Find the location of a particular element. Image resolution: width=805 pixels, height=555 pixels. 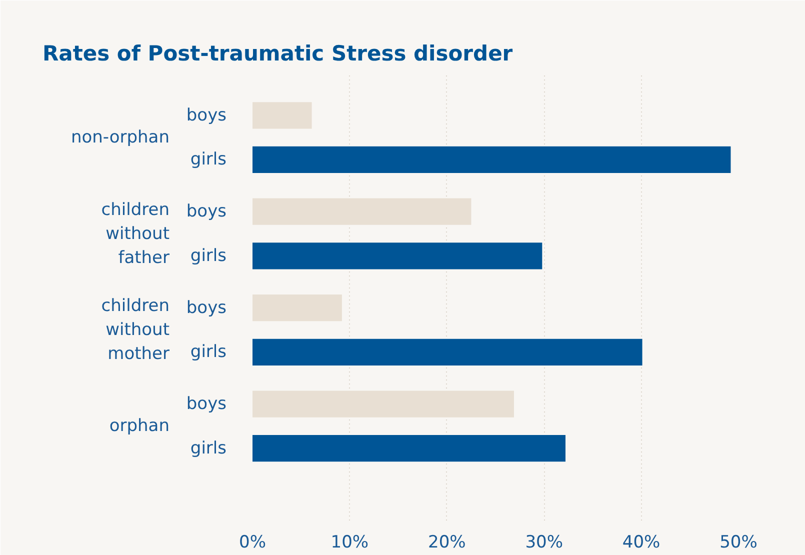

chart-title: Rates of Post-traumatic Stress disorder is located at coordinates (278, 54).